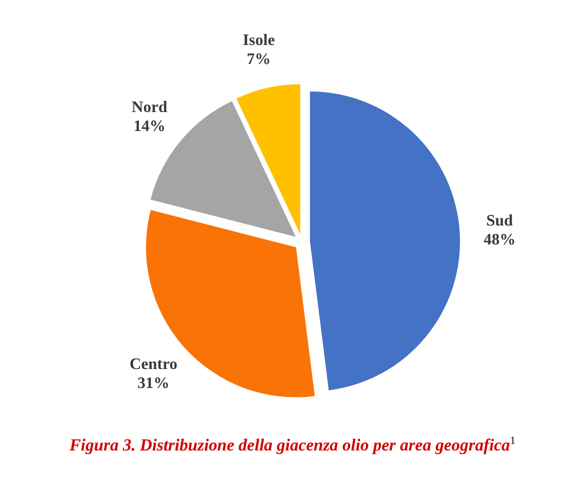 The width and height of the screenshot is (585, 480). Describe the element at coordinates (292, 445) in the screenshot. I see `text: Figura 3. Distribuzione della giacenza olio per area geografica$^{1}$` at that location.